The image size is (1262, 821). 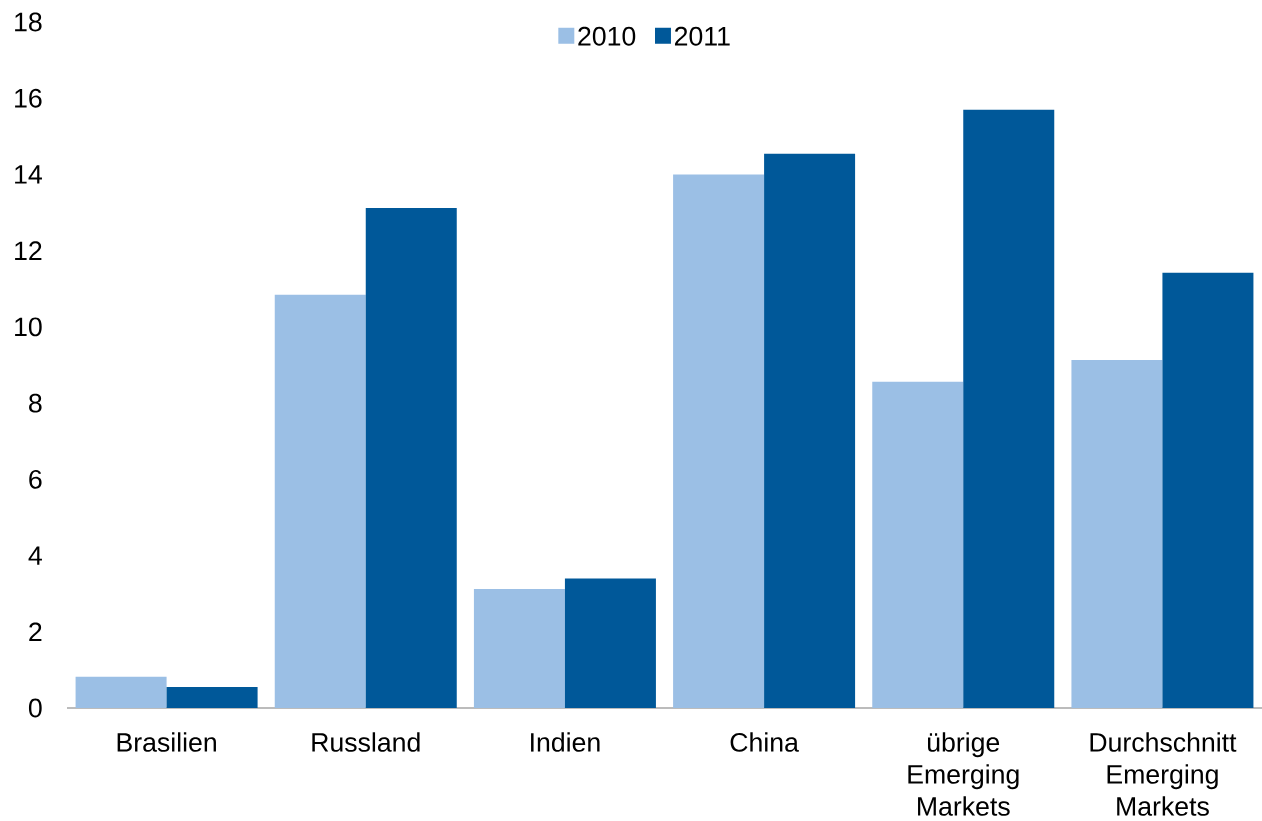 What do you see at coordinates (28, 327) in the screenshot?
I see `y-tick-label: 10` at bounding box center [28, 327].